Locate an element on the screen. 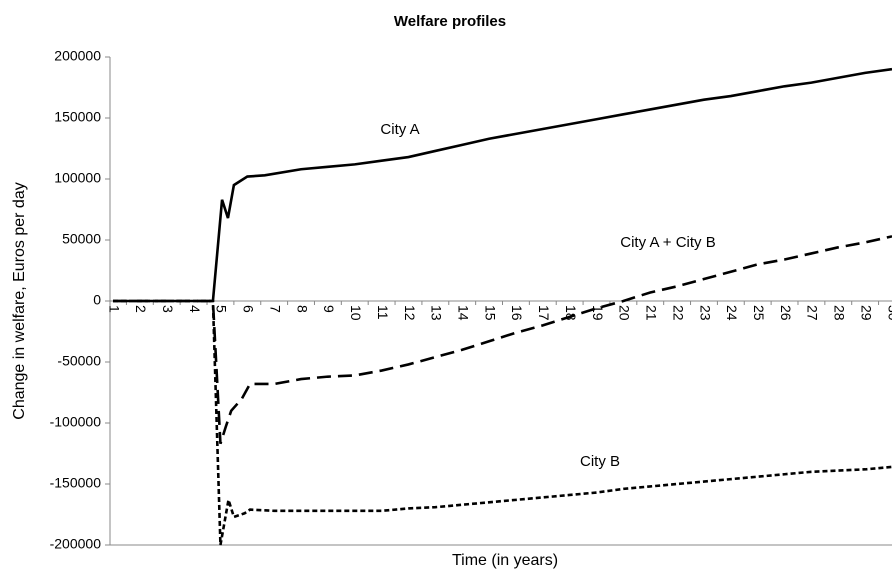  x-tick-label: 25 is located at coordinates (759, 313).